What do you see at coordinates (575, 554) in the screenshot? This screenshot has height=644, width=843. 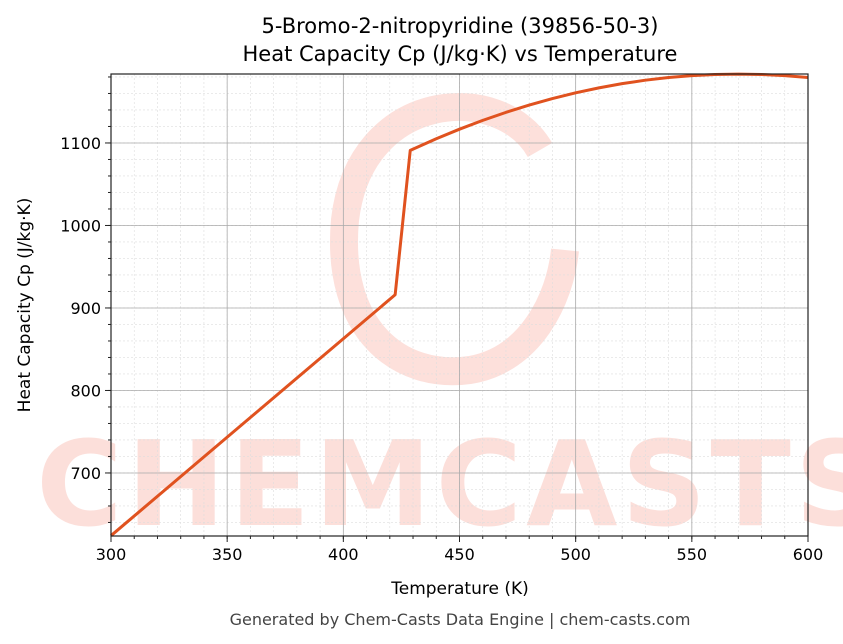 I see `x-tick-label: 500` at bounding box center [575, 554].